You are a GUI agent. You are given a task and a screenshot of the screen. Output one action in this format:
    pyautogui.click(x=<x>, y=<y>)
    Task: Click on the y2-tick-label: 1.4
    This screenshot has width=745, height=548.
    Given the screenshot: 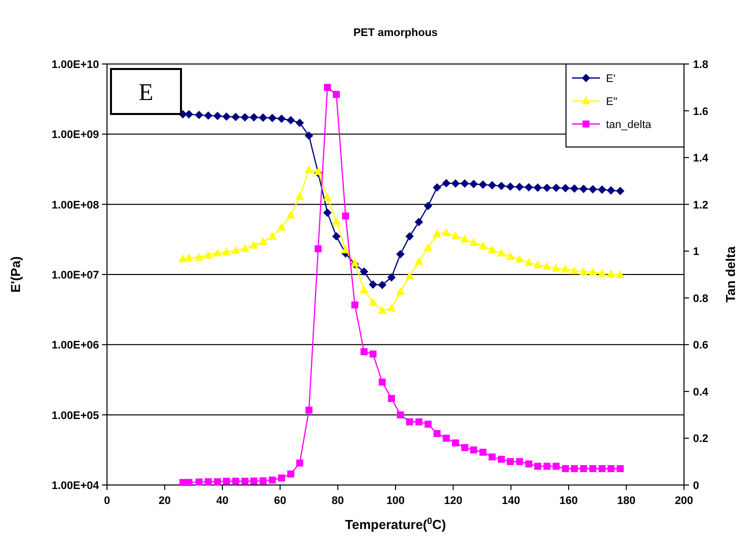 What is the action you would take?
    pyautogui.click(x=701, y=158)
    